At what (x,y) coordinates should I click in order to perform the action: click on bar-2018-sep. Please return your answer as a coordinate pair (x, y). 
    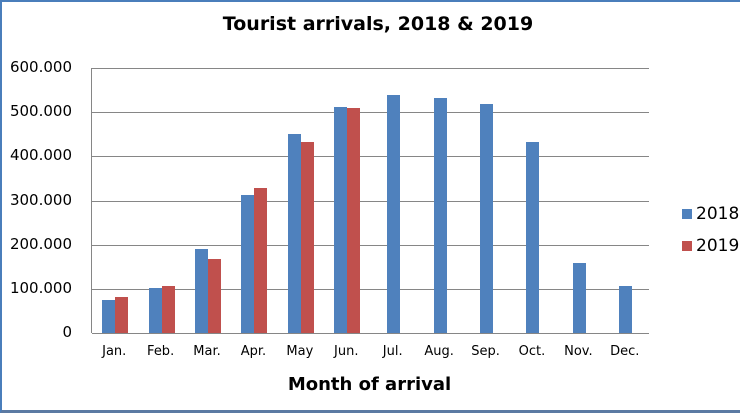
    Looking at the image, I should click on (487, 218).